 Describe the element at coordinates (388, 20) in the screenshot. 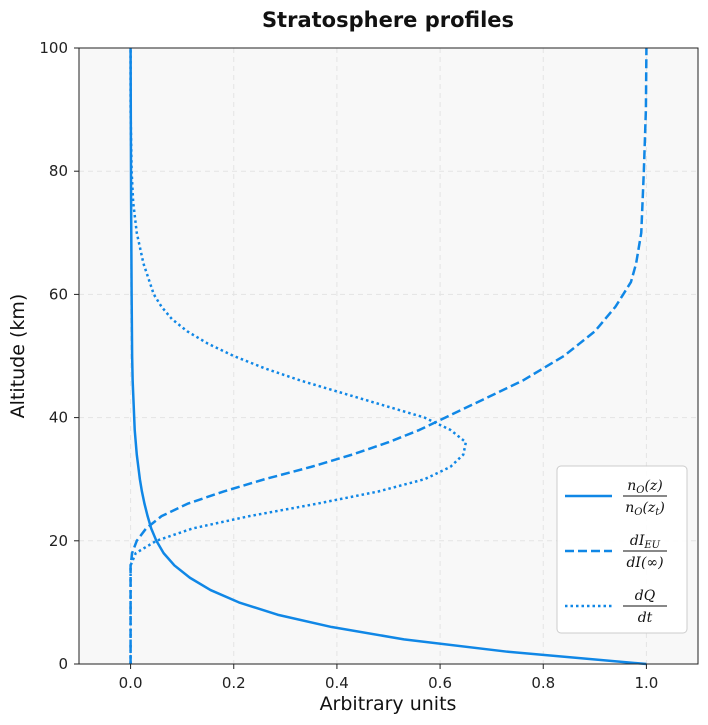

I see `chart-title: Stratosphere profiles` at that location.